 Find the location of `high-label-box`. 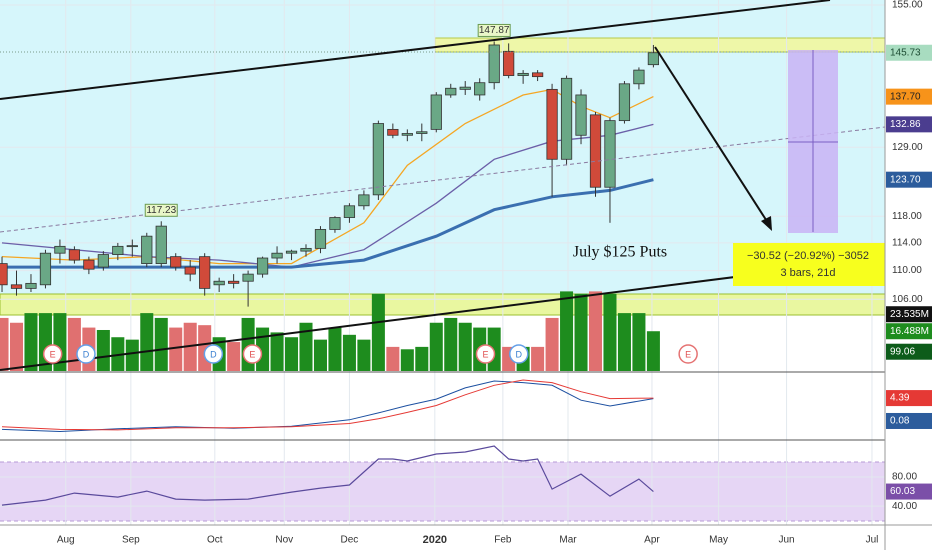

high-label-box is located at coordinates (494, 30).